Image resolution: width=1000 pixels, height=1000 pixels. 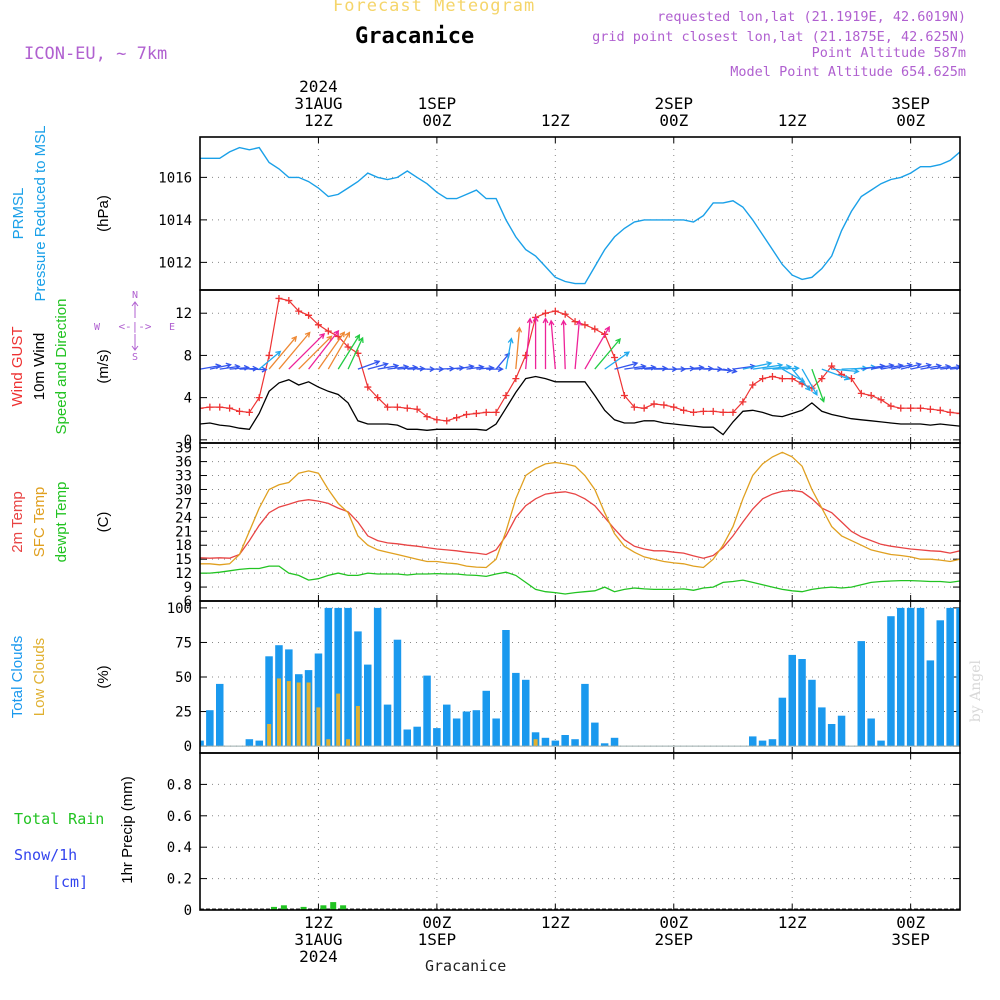 What do you see at coordinates (466, 966) in the screenshot?
I see `footer-location: Gracanice` at bounding box center [466, 966].